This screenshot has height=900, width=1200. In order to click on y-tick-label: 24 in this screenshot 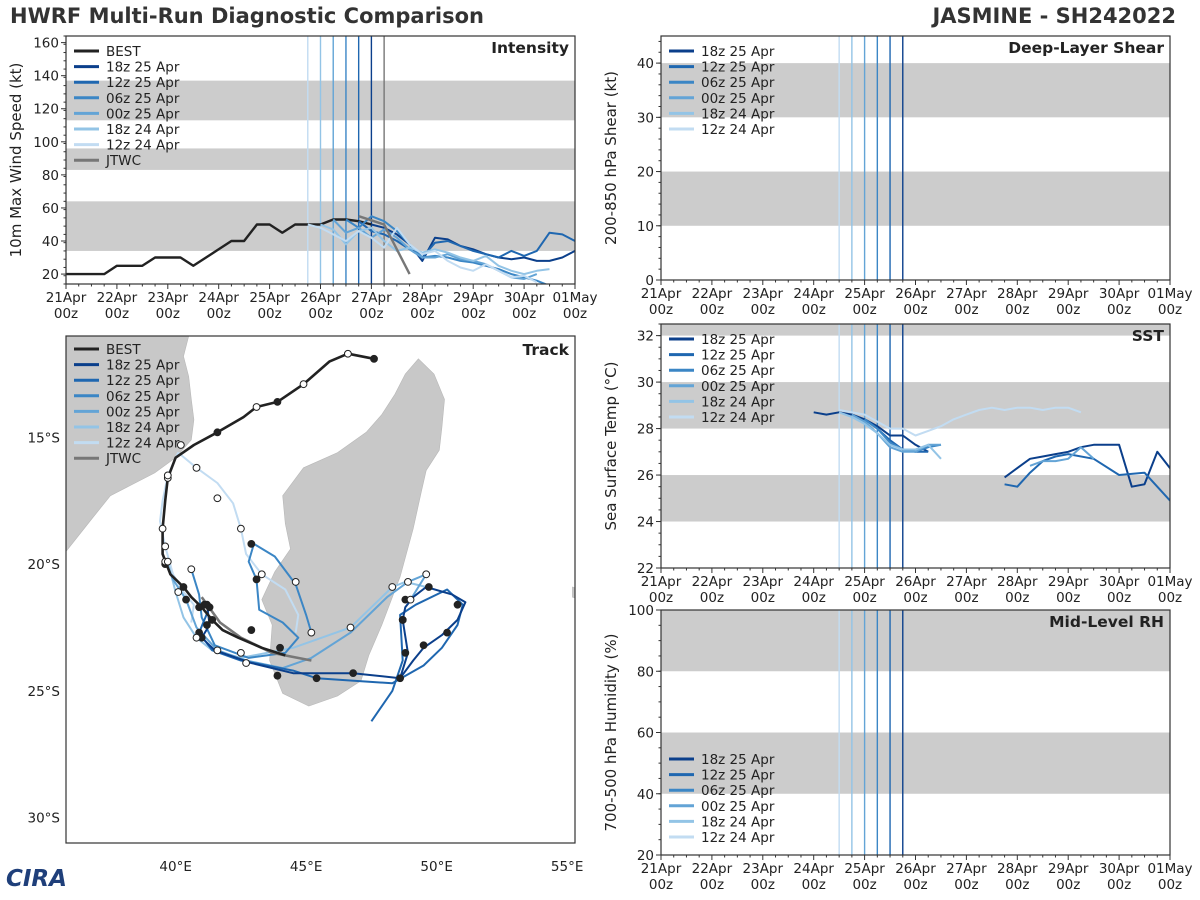, I will do `click(645, 523)`.